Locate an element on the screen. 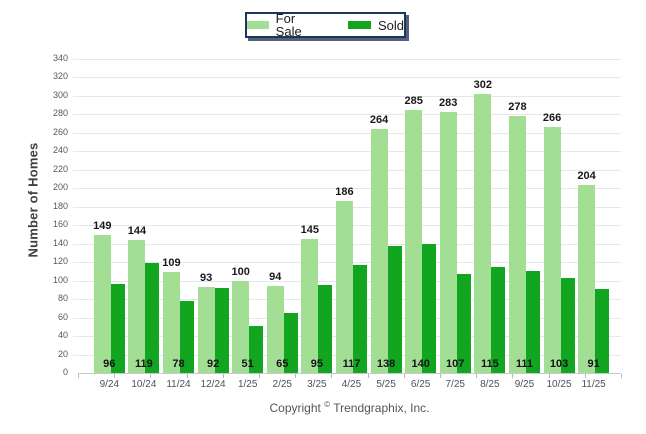 Image resolution: width=646 pixels, height=434 pixels. for-sale-value-label: 93 is located at coordinates (206, 278).